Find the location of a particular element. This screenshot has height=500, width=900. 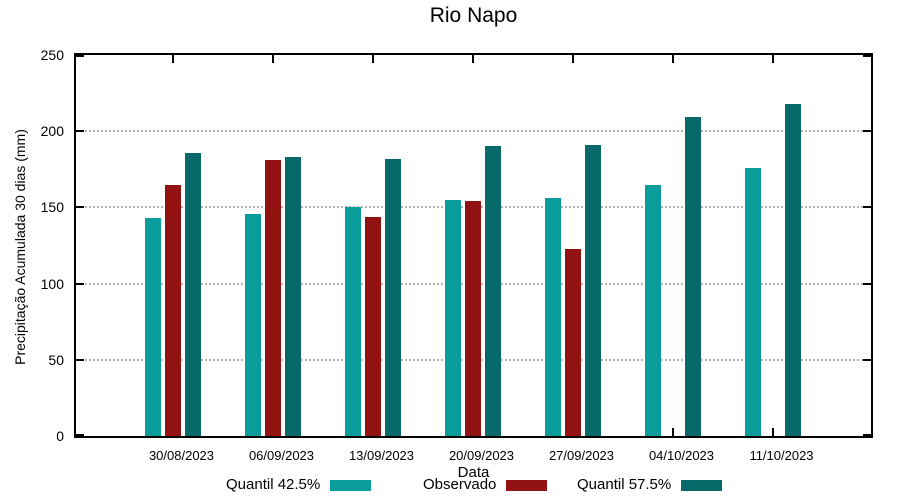

chart-title: Rio Napo is located at coordinates (473, 15).